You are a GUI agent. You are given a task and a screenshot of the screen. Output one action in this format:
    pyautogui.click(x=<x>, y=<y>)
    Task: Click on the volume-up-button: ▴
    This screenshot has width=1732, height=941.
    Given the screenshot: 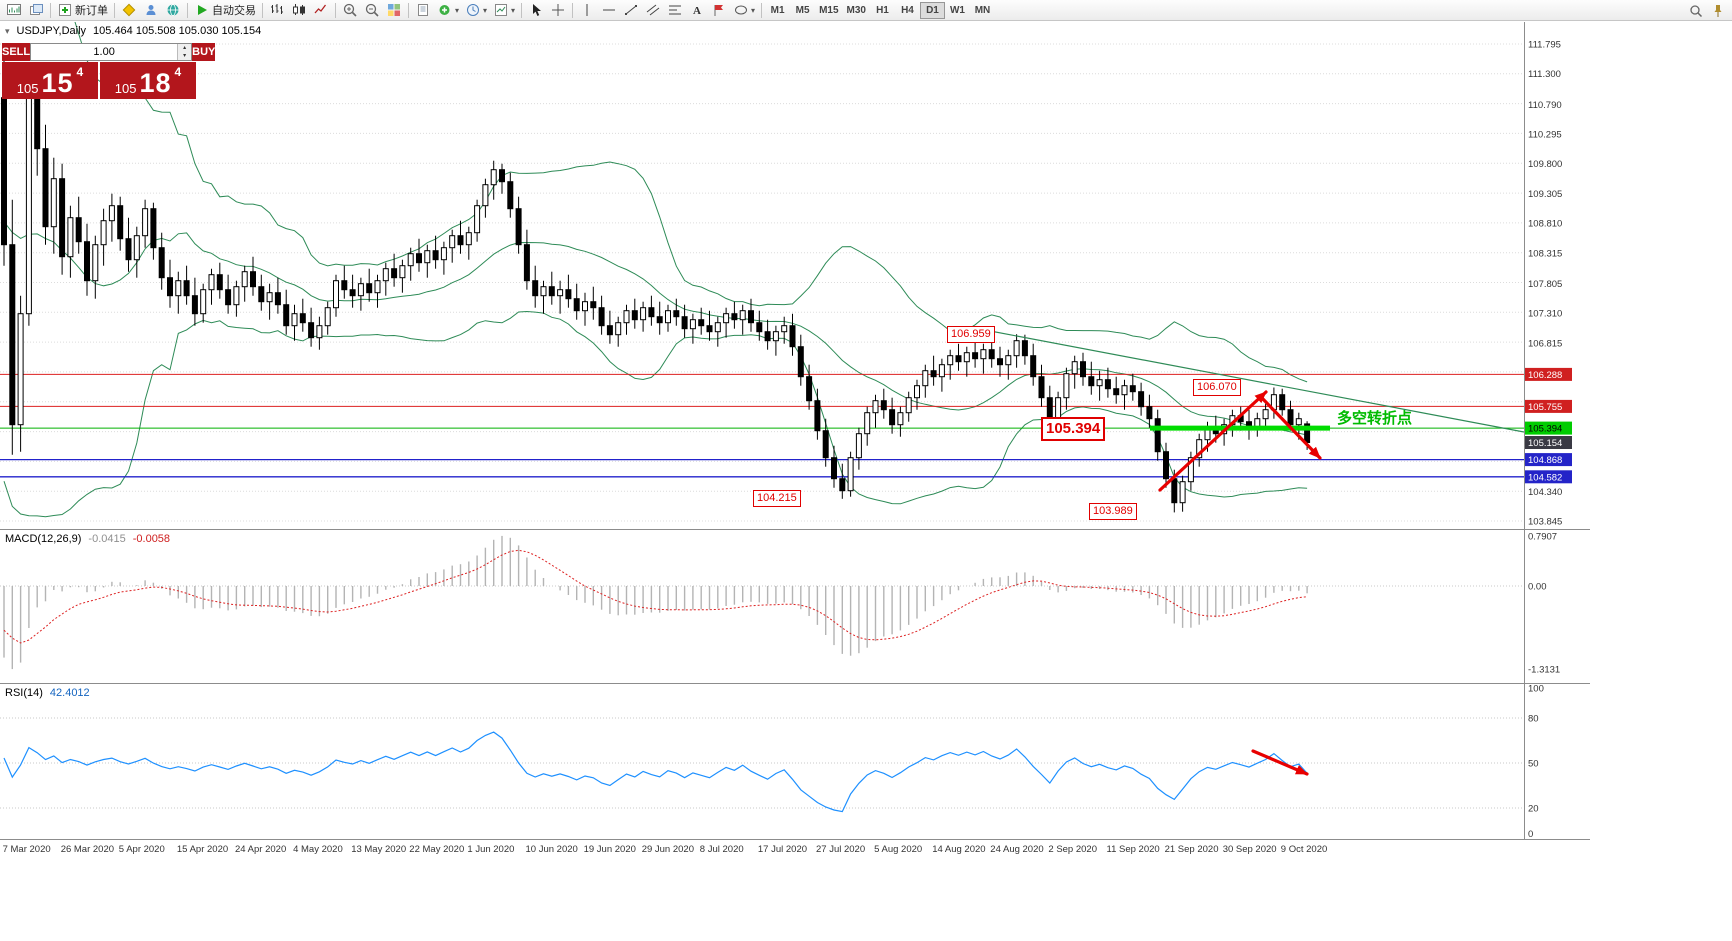 What is the action you would take?
    pyautogui.click(x=185, y=48)
    